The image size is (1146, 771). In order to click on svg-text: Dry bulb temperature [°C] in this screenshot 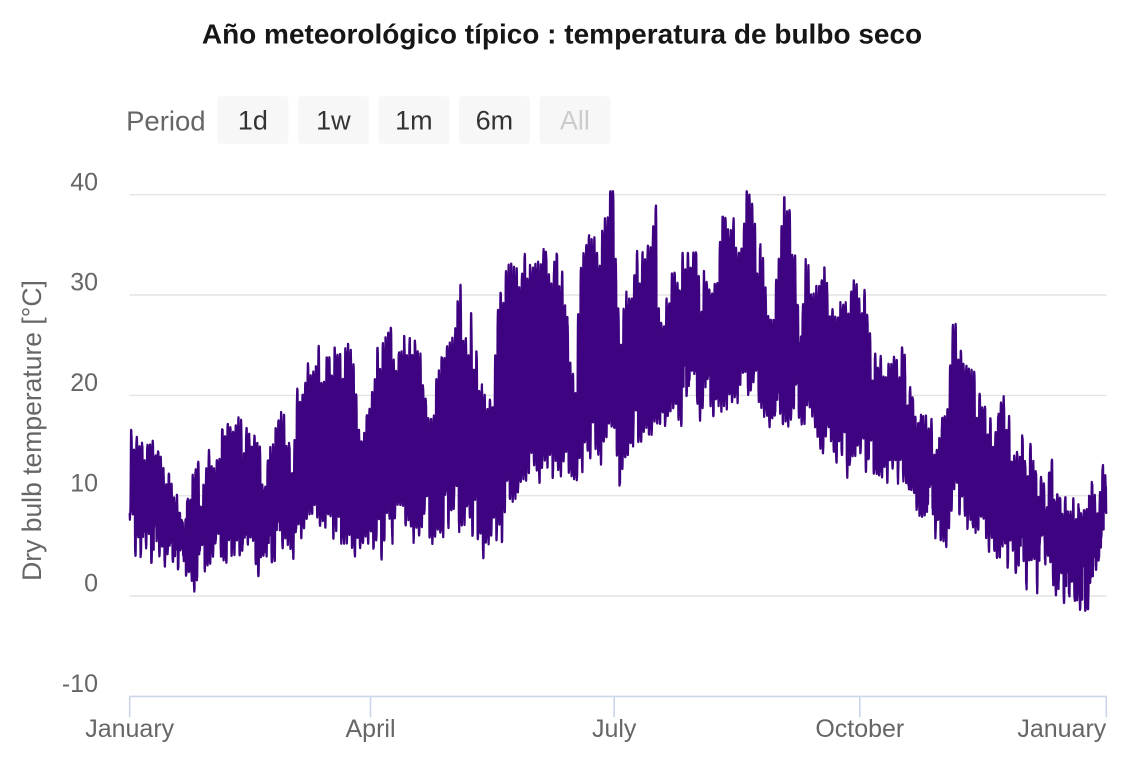, I will do `click(32, 430)`.